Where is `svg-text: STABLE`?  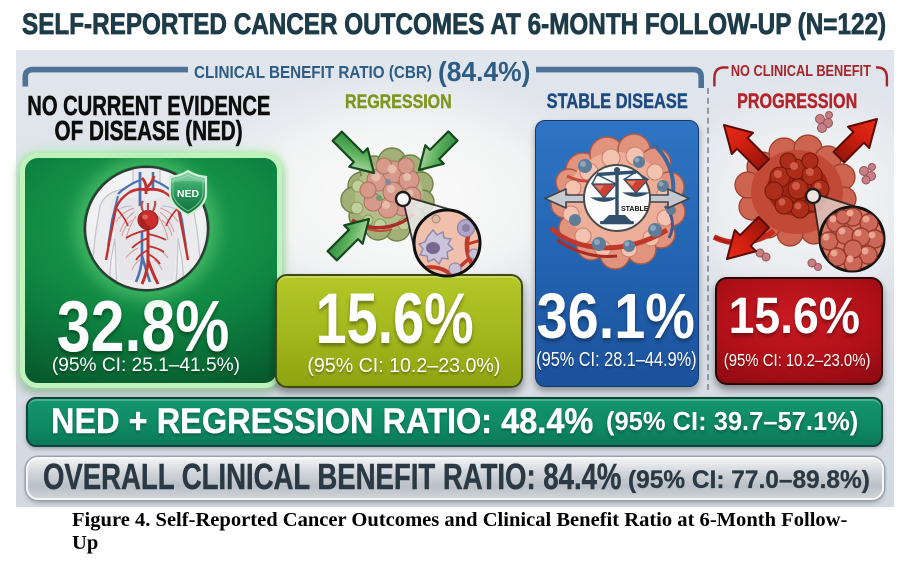 svg-text: STABLE is located at coordinates (635, 209).